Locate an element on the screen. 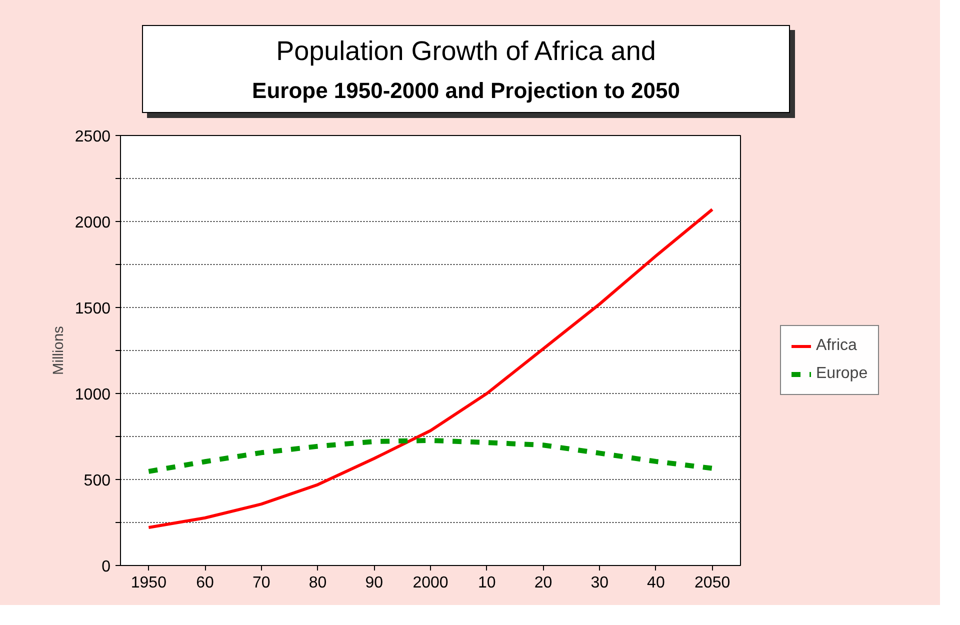 Image resolution: width=960 pixels, height=625 pixels. x-tick-label: 2000 is located at coordinates (430, 583).